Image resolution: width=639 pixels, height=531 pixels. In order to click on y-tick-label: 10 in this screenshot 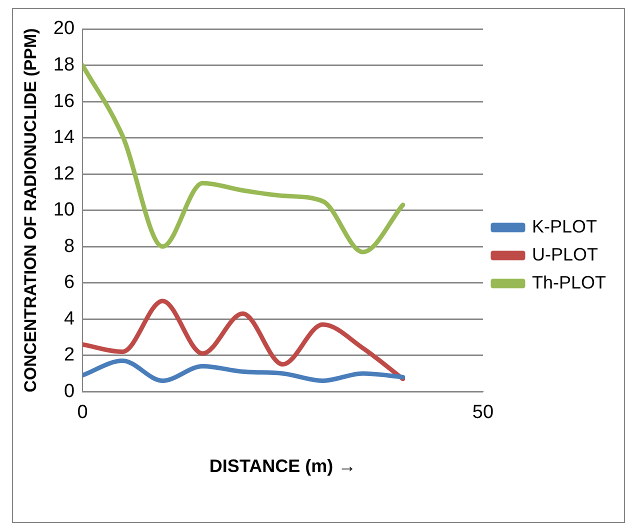, I will do `click(64, 210)`.